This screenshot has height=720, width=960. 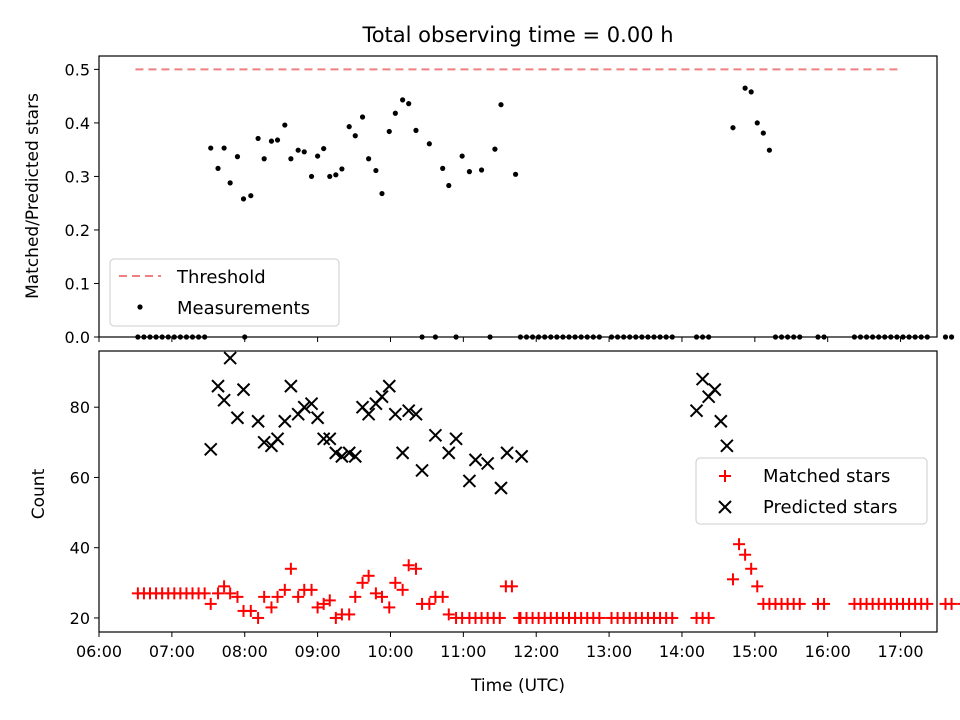 What do you see at coordinates (469, 423) in the screenshot?
I see `predicted-stars-points` at bounding box center [469, 423].